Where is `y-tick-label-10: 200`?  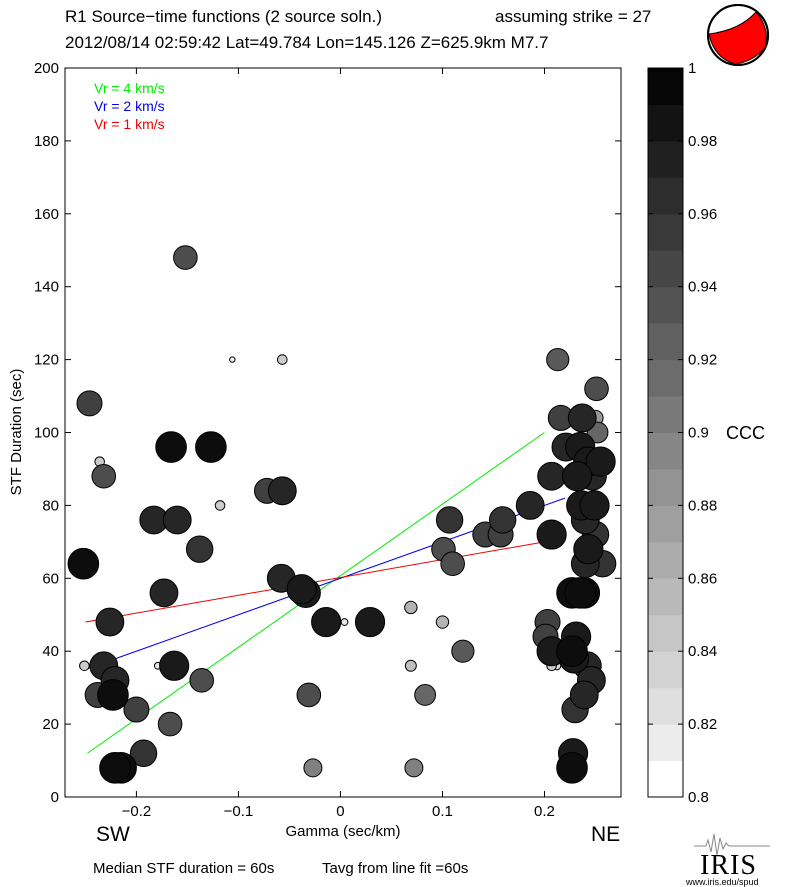
y-tick-label-10: 200 is located at coordinates (46, 68).